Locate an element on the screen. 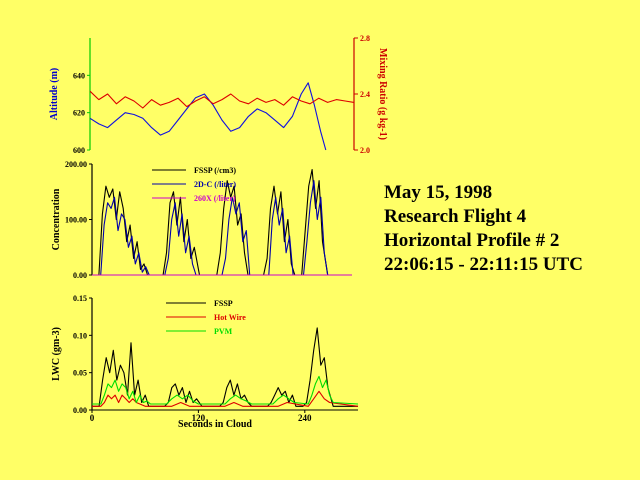  y2-tick-label: 2.8 is located at coordinates (365, 38).